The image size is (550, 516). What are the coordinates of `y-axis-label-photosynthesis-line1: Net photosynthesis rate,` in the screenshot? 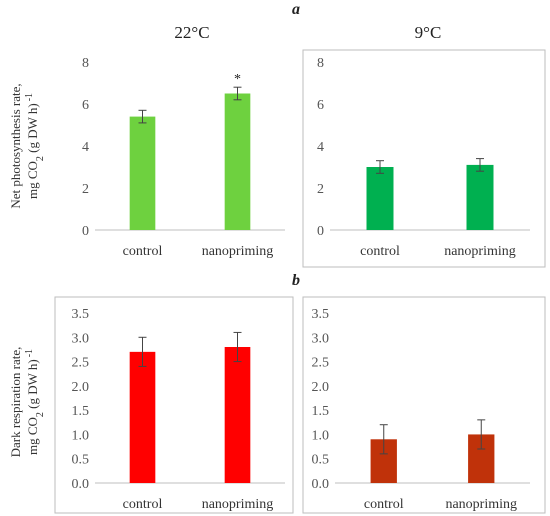 It's located at (15, 145).